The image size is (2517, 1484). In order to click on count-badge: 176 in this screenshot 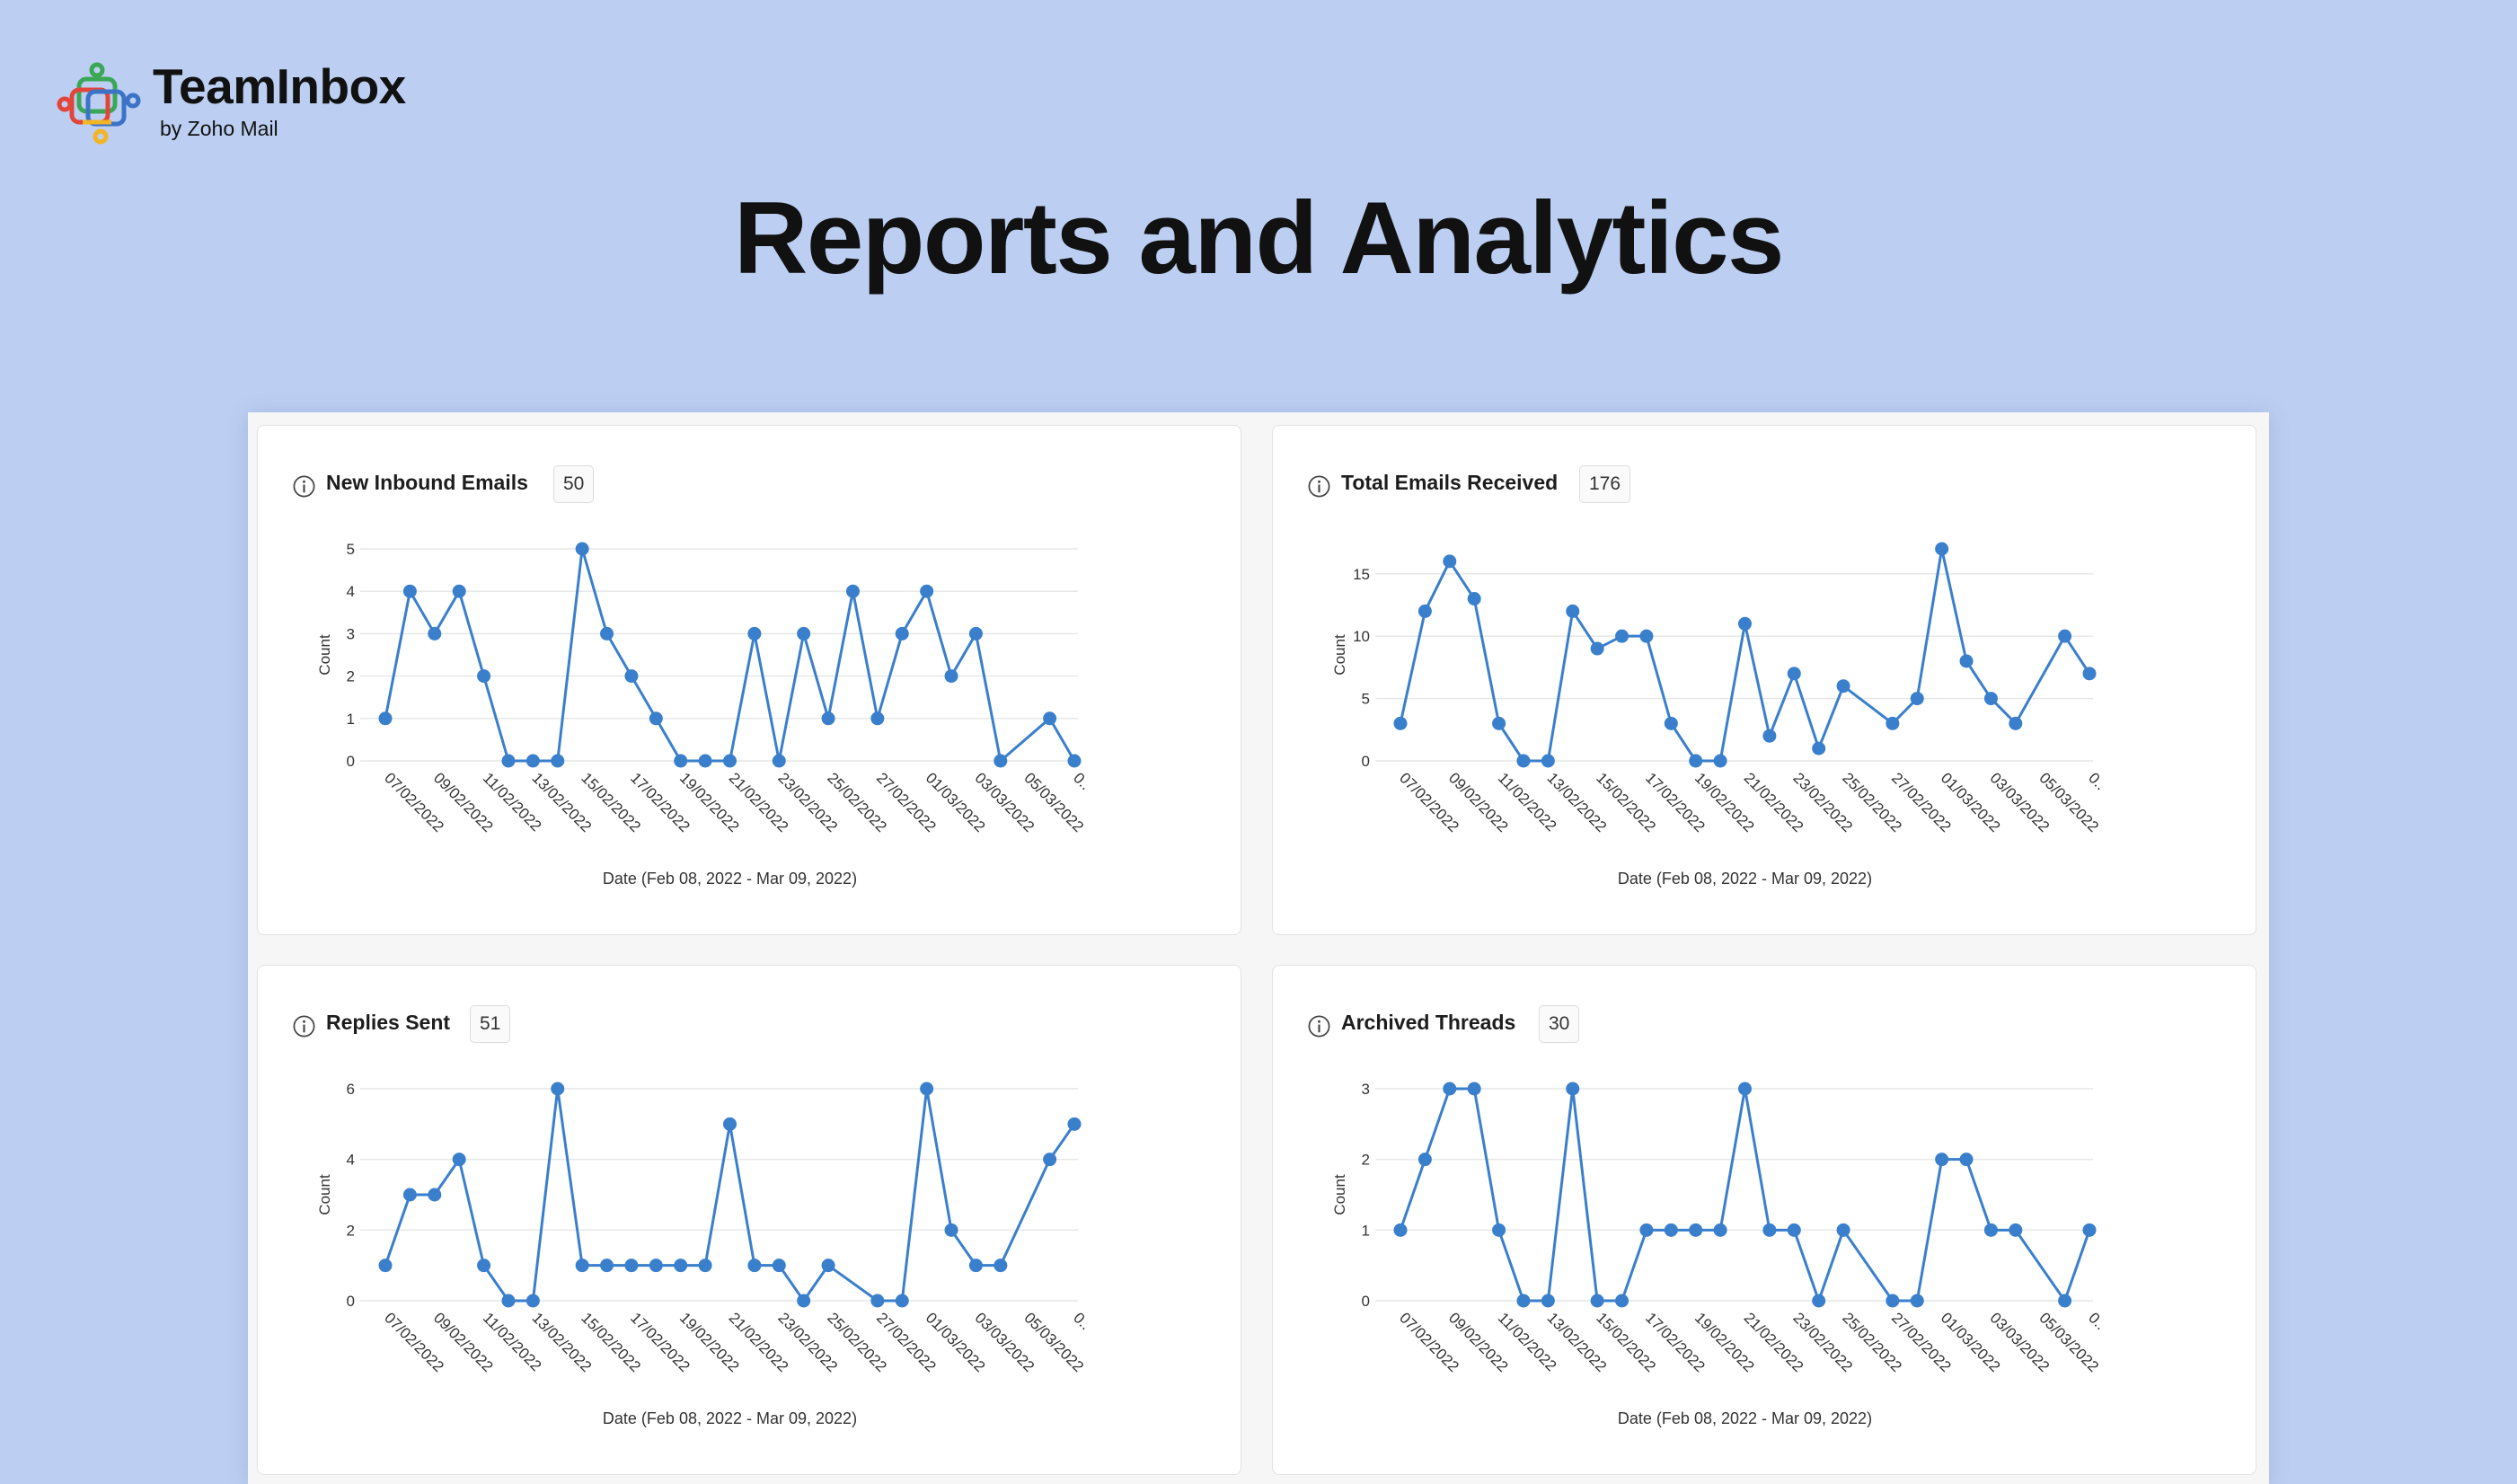, I will do `click(1605, 484)`.